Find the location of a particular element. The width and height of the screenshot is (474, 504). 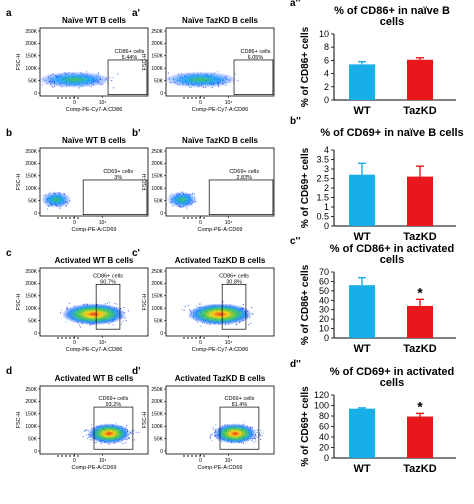

event-density-cloud is located at coordinates (78, 79).